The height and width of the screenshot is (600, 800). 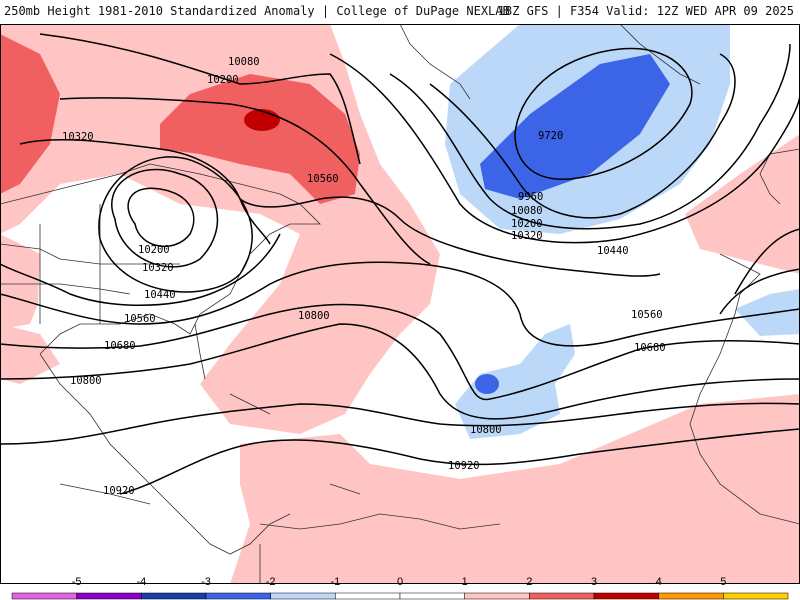 I want to click on positive-anomaly-dark, so click(x=262, y=120).